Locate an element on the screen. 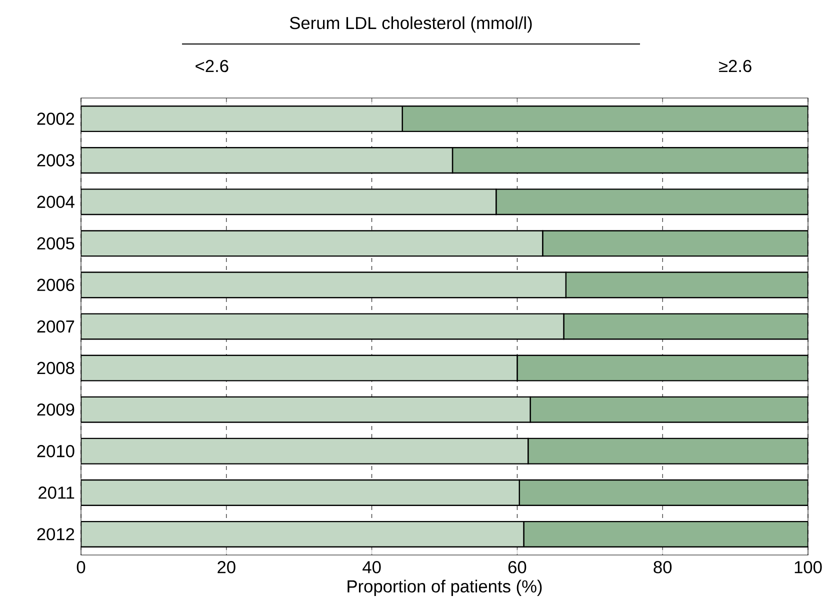 The image size is (832, 605). y-tick-label: 2005 is located at coordinates (55, 243).